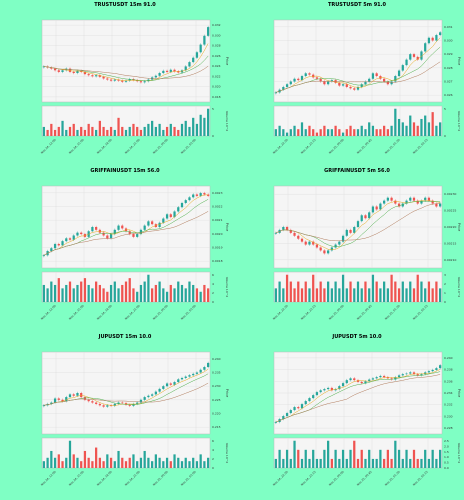 The image size is (464, 500). What do you see at coordinates (280, 312) in the screenshot?
I see `x-tick-label: Nov 24, 22:30` at bounding box center [280, 312].